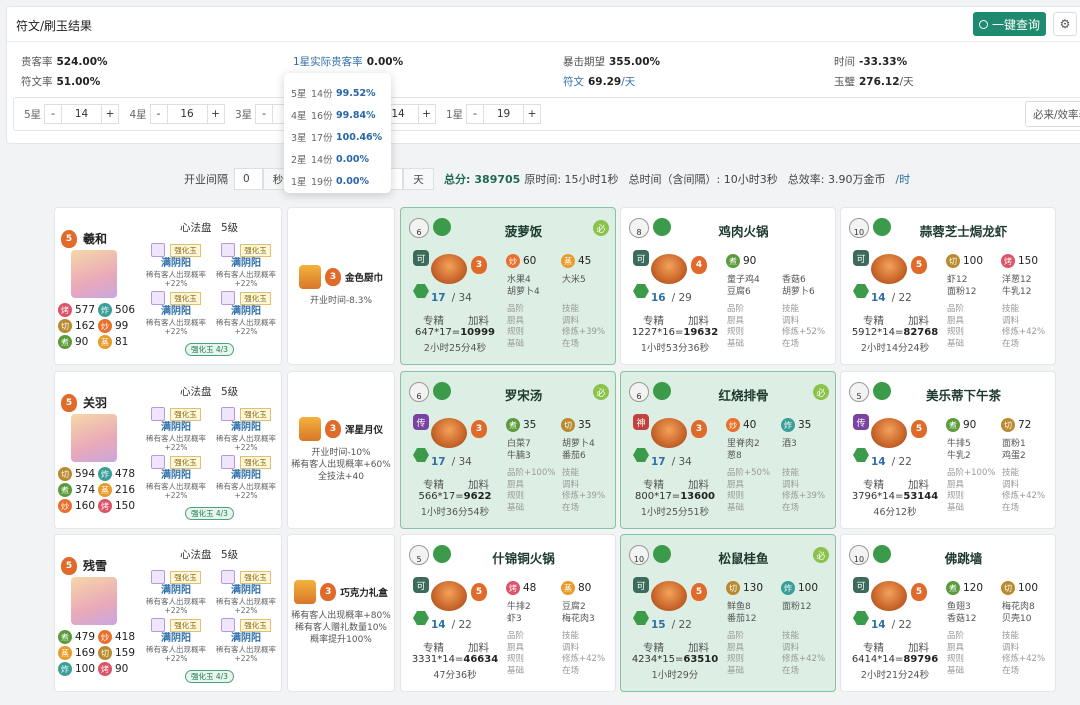  What do you see at coordinates (739, 292) in the screenshot?
I see `ingredient: 豆腐6` at bounding box center [739, 292].